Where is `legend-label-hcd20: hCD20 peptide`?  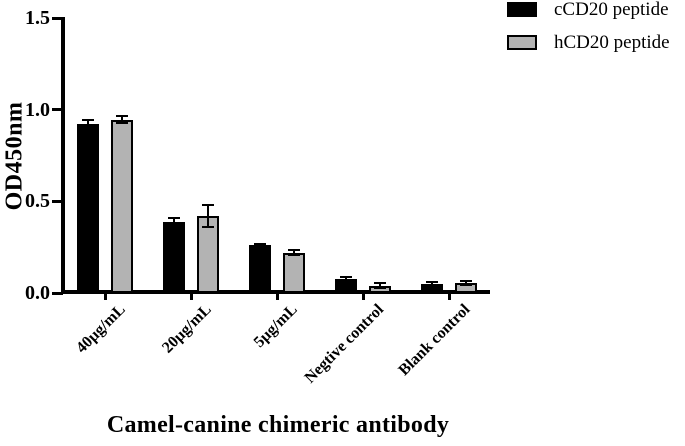
legend-label-hcd20: hCD20 peptide is located at coordinates (612, 42).